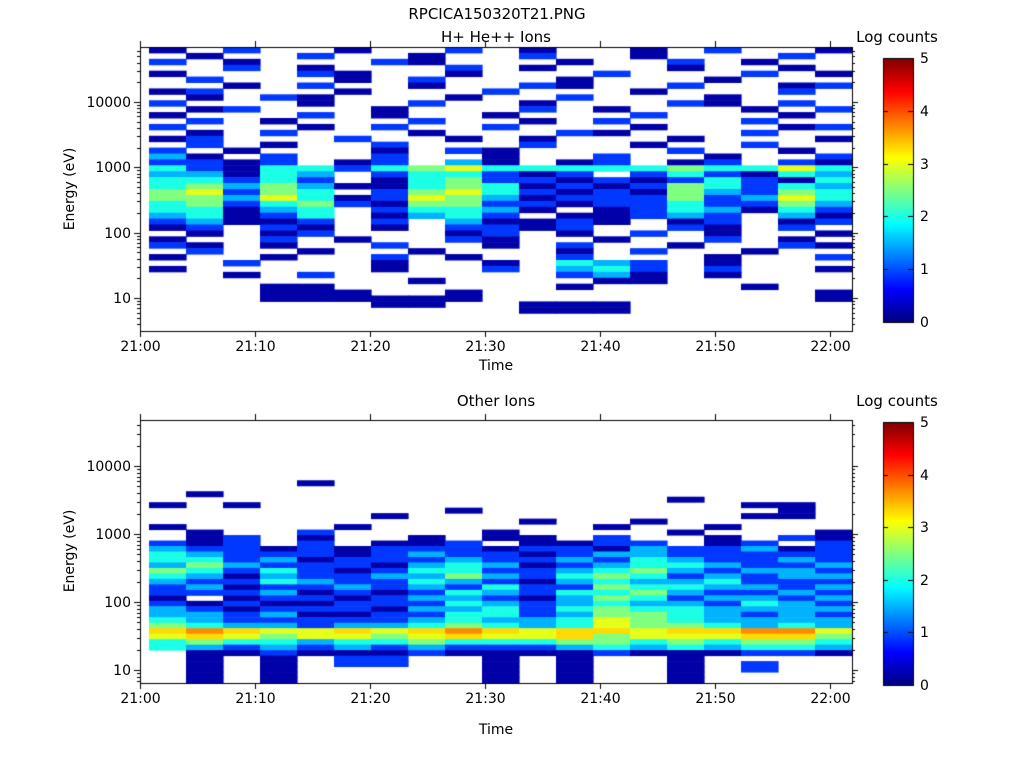 Image resolution: width=1024 pixels, height=768 pixels. Describe the element at coordinates (70, 551) in the screenshot. I see `panel-2-y-axis-label: Energy (eV)` at that location.